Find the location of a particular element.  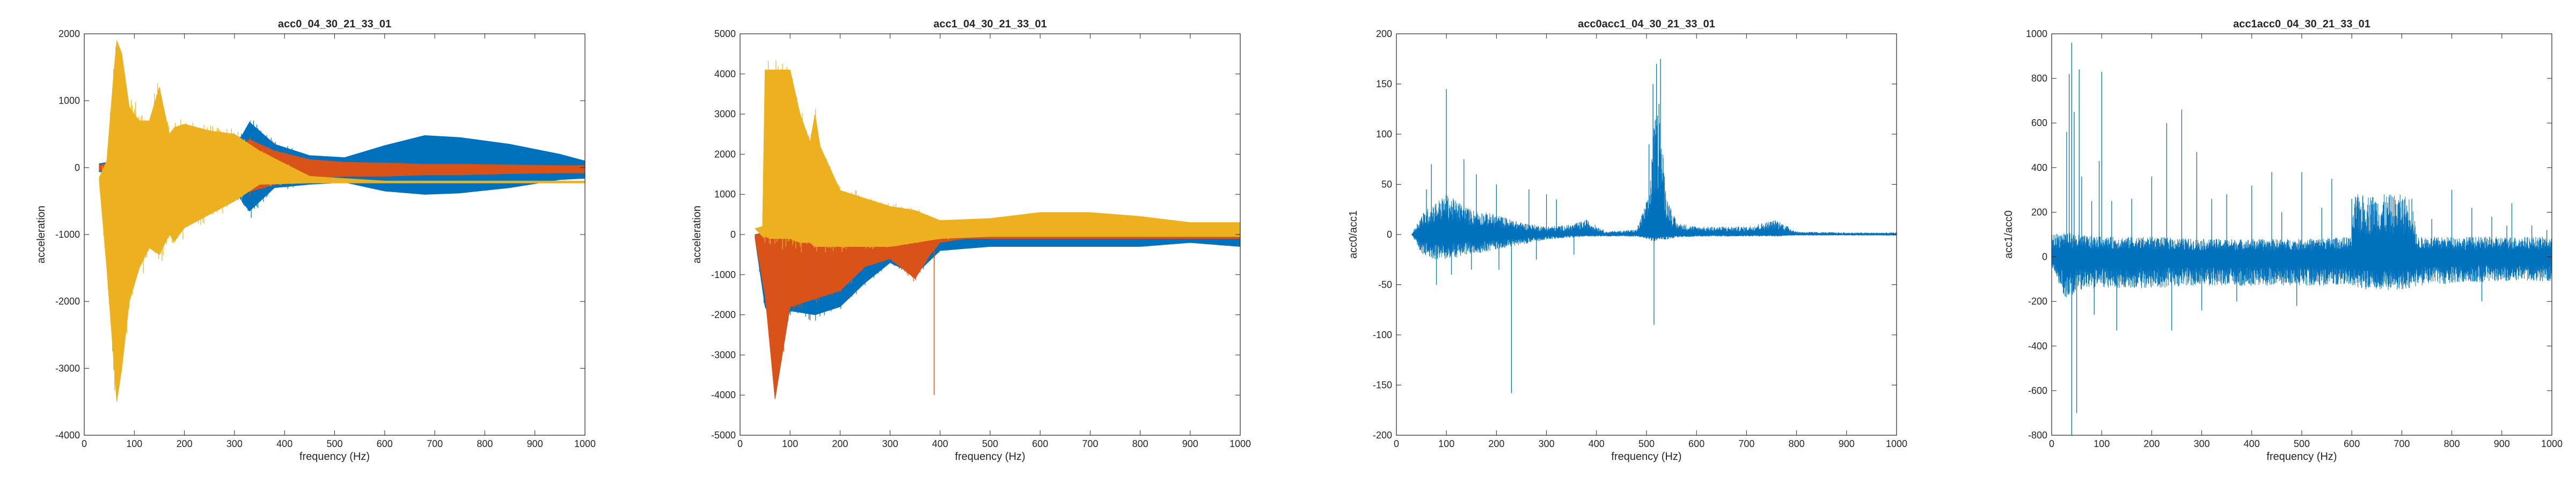

y-tick-label: 50 is located at coordinates (1386, 184).